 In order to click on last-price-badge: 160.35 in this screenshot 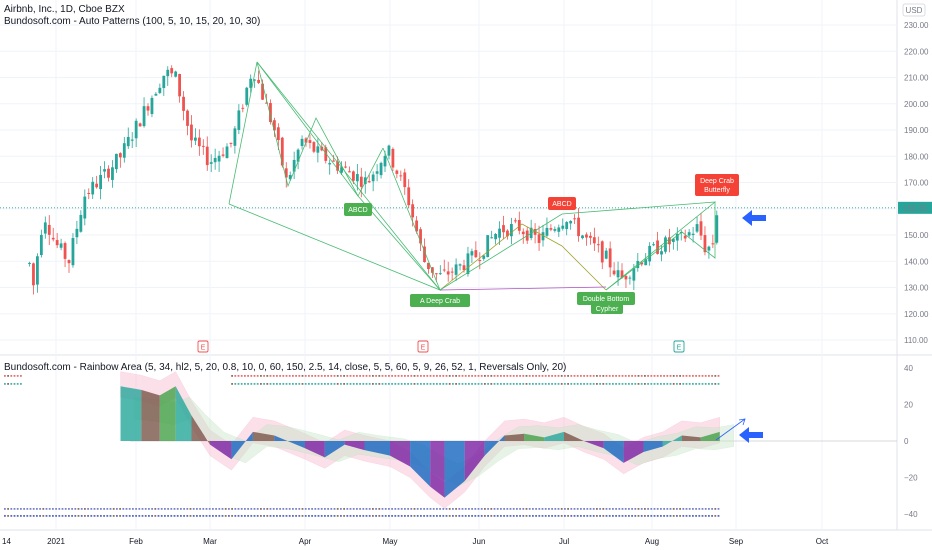, I will do `click(915, 207)`.